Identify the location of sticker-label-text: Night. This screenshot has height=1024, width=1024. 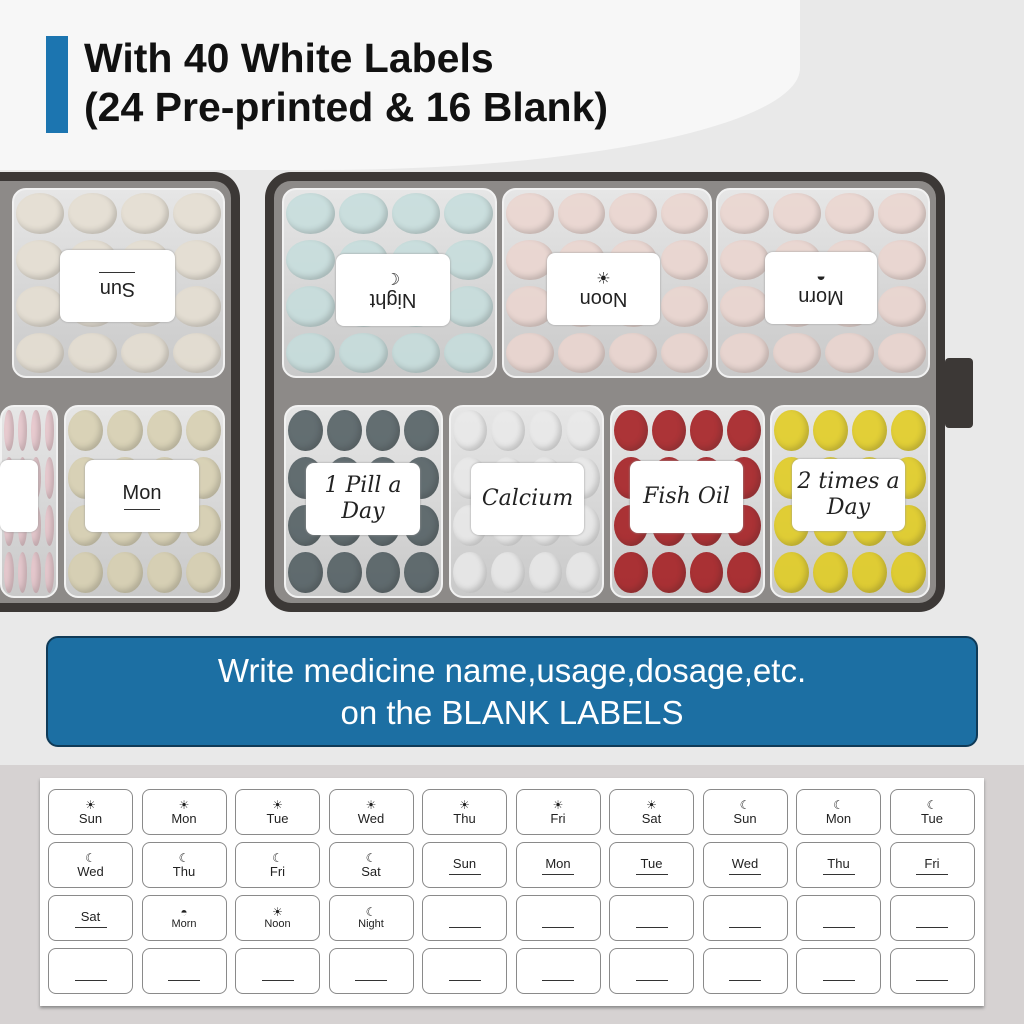
(371, 924).